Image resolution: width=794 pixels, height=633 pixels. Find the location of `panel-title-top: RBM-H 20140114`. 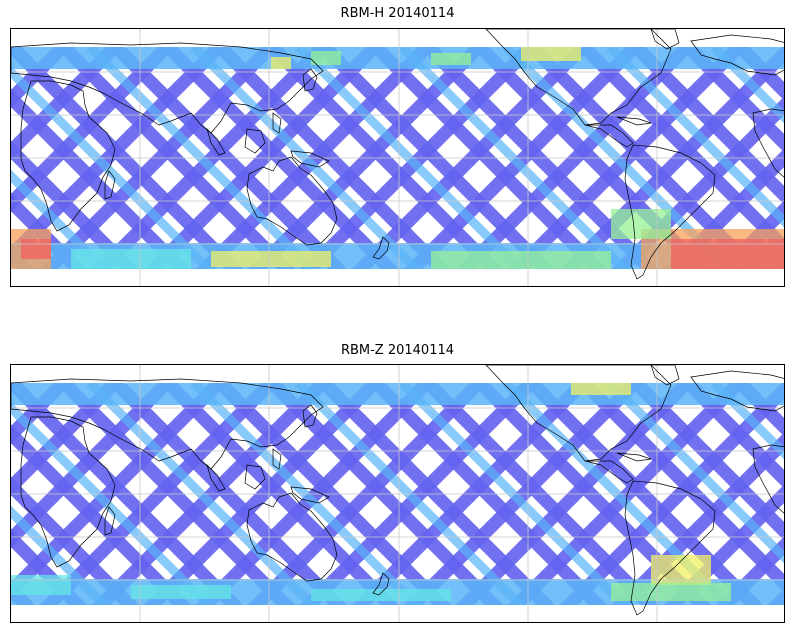

panel-title-top: RBM-H 20140114 is located at coordinates (397, 13).